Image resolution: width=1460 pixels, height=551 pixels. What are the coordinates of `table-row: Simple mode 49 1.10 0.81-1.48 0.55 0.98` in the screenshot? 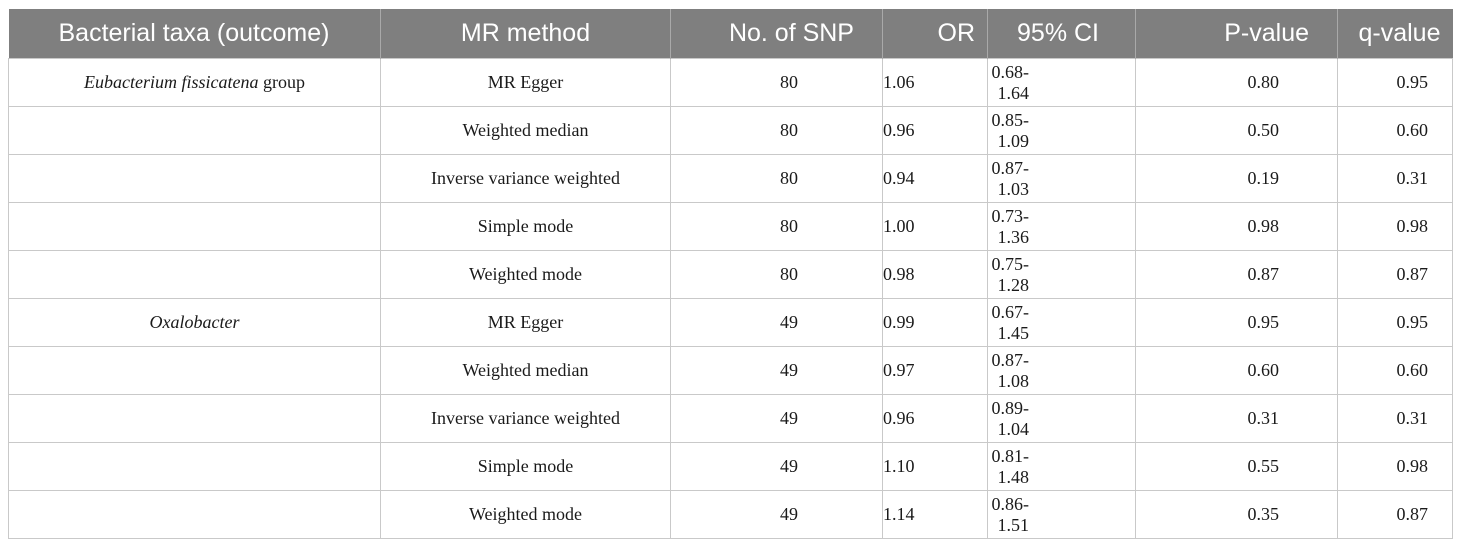 It's located at (730, 466).